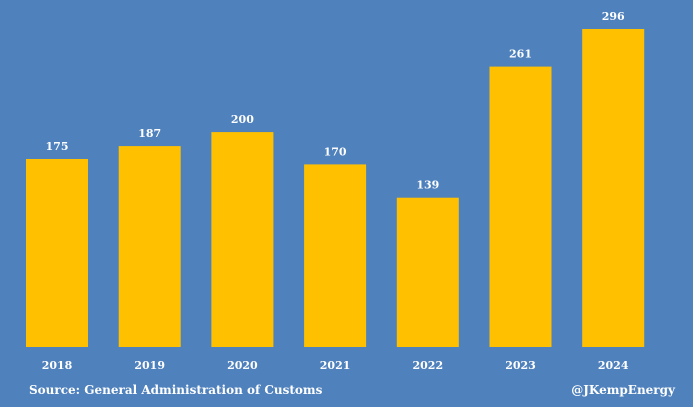 This screenshot has width=693, height=407. What do you see at coordinates (427, 272) in the screenshot?
I see `bar-2022` at bounding box center [427, 272].